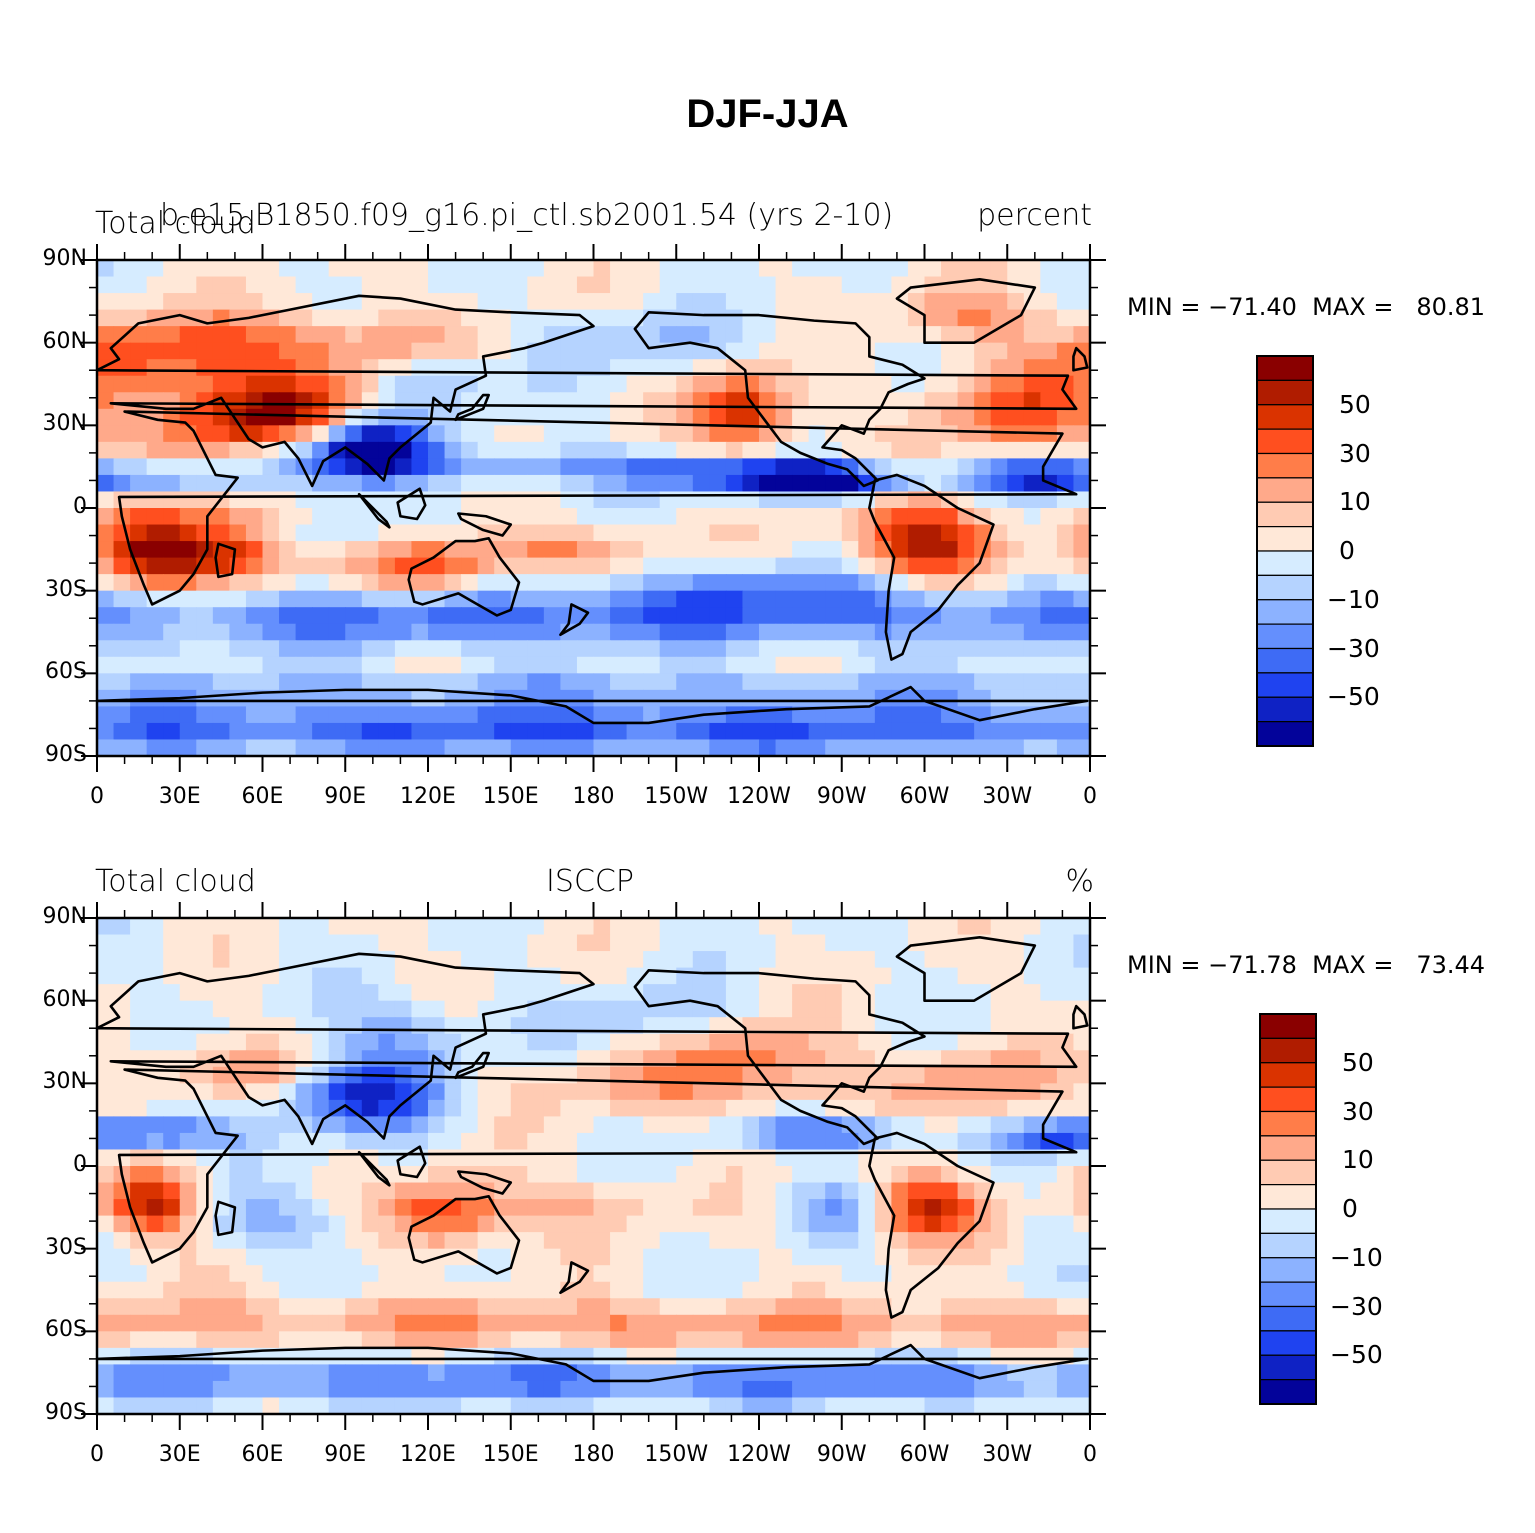 The width and height of the screenshot is (1535, 1533). Describe the element at coordinates (590, 881) in the screenshot. I see `panel2-center-label: ISCCP` at that location.